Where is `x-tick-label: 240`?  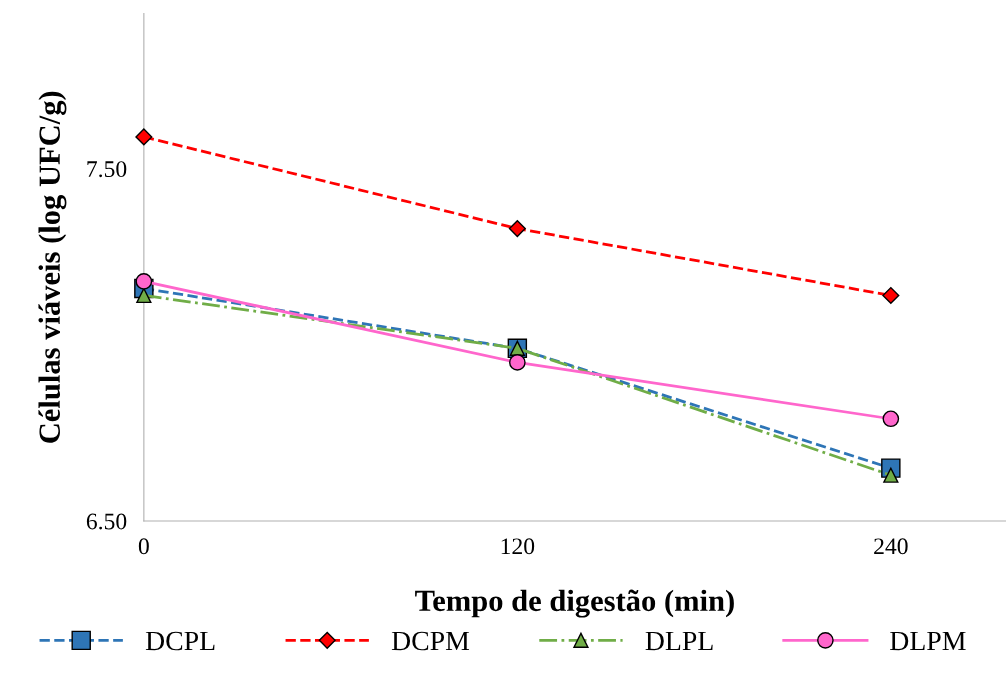 x-tick-label: 240 is located at coordinates (891, 546).